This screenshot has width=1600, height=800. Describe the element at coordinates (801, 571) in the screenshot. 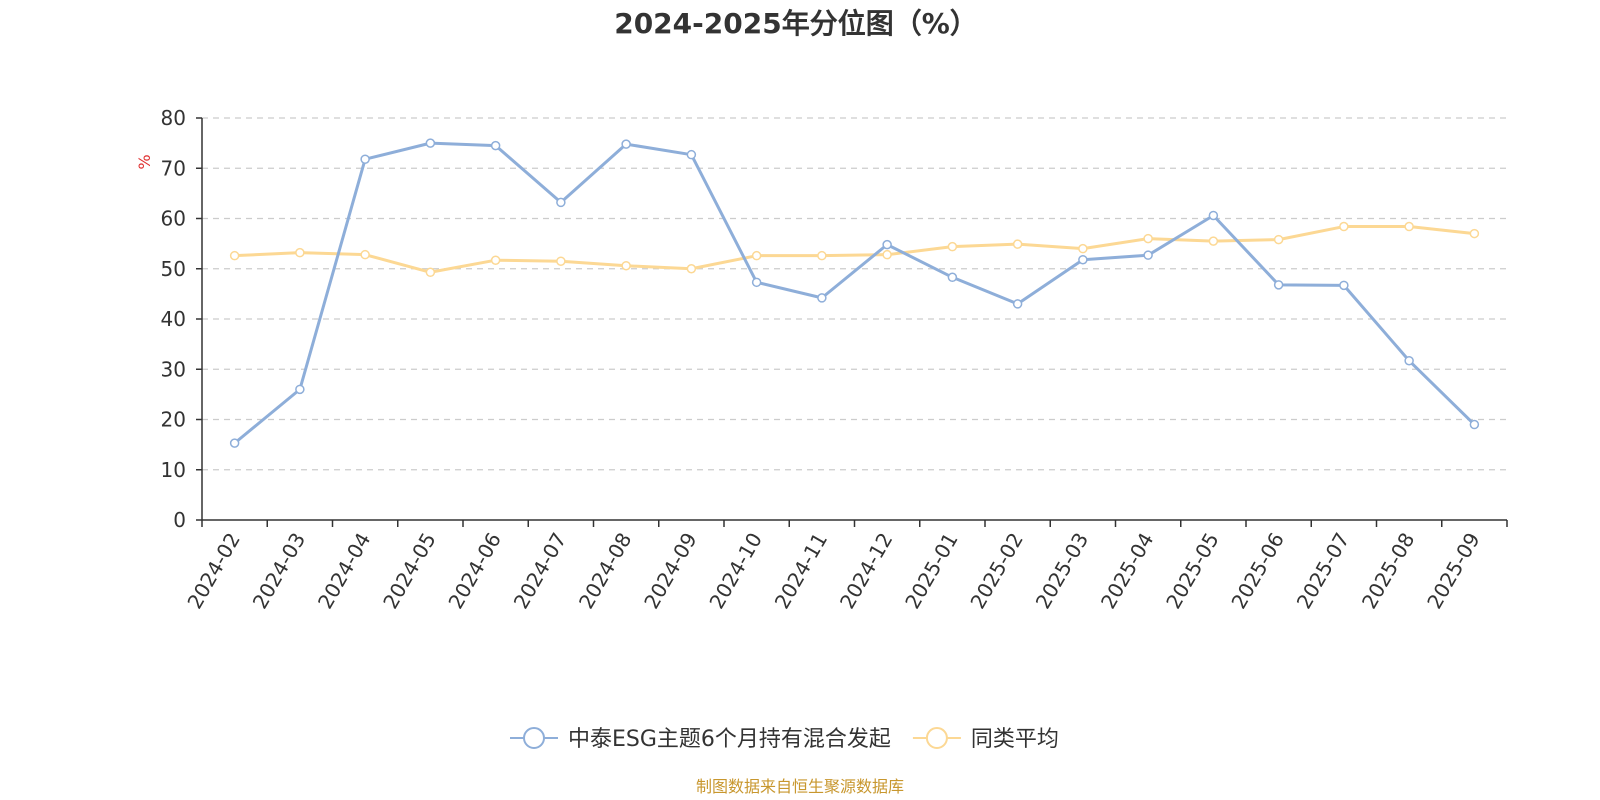

I see `x-tick-label: 2024-11` at that location.